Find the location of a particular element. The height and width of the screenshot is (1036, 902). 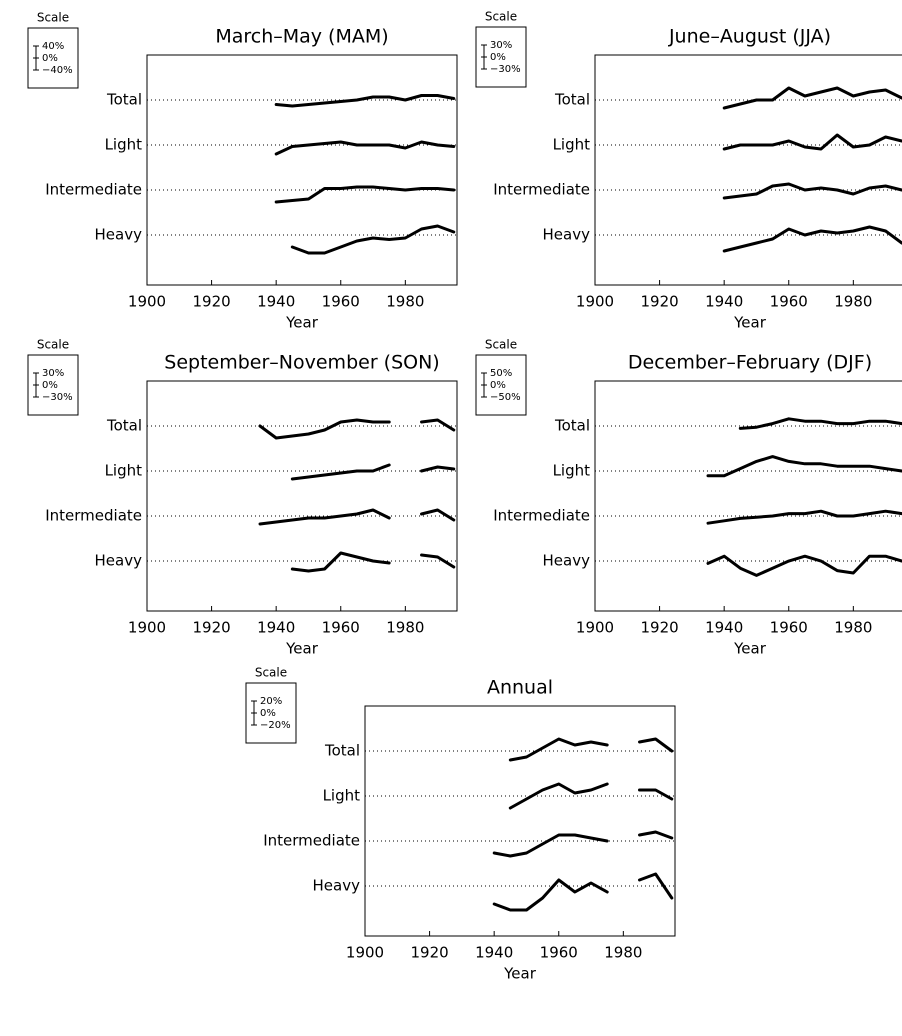

scale-label: −20% is located at coordinates (275, 725).